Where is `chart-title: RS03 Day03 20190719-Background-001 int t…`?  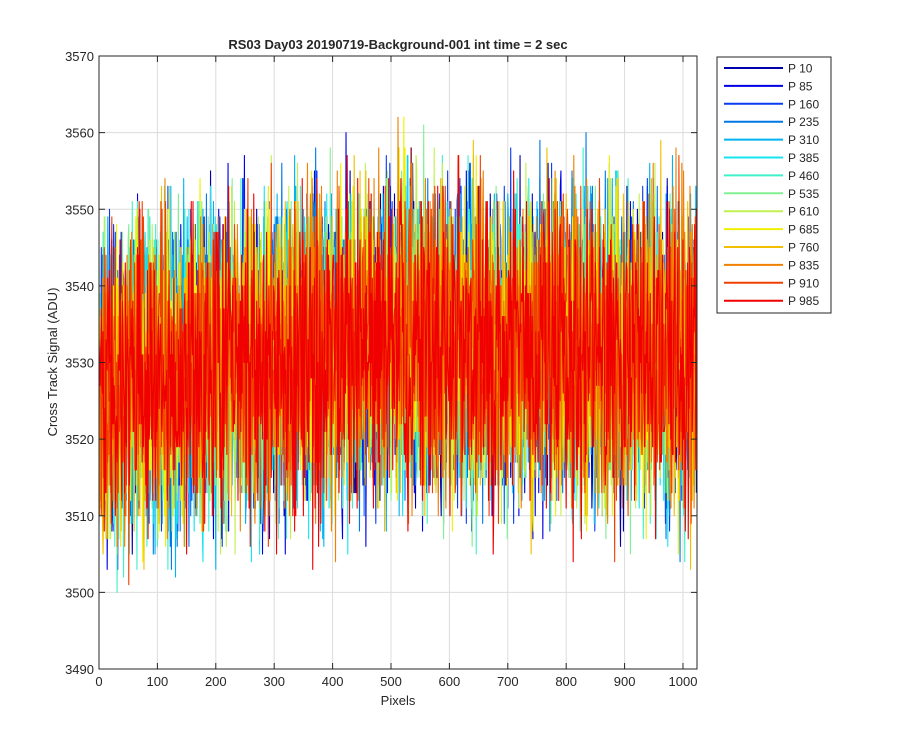
chart-title: RS03 Day03 20190719-Background-001 int t… is located at coordinates (397, 44).